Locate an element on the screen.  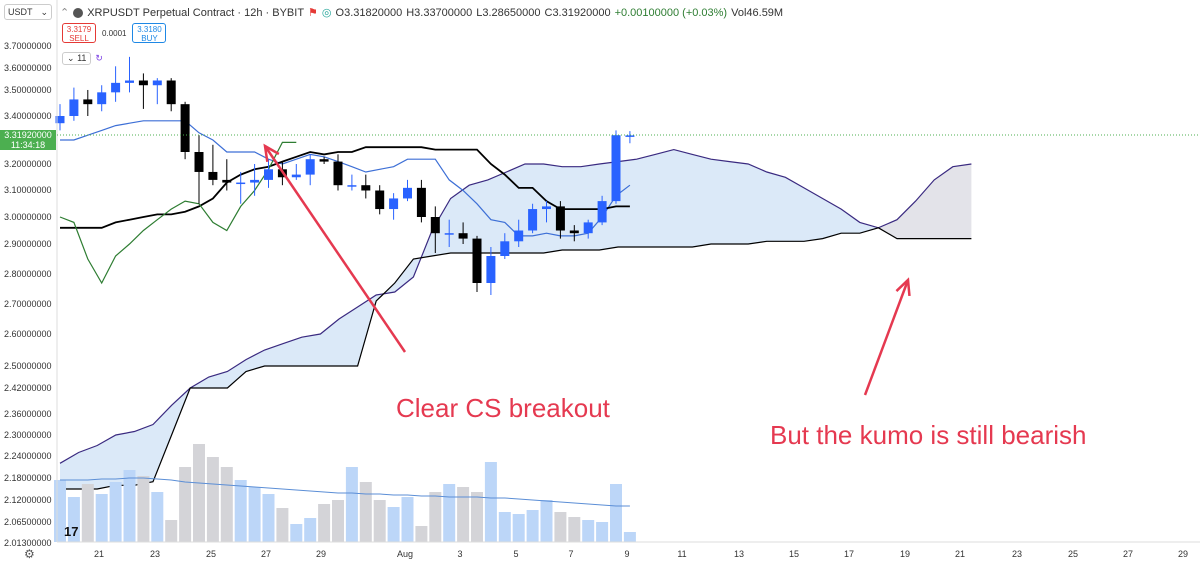
last-price-tag: 3.31920000 11:34:18 is located at coordinates (28, 140).